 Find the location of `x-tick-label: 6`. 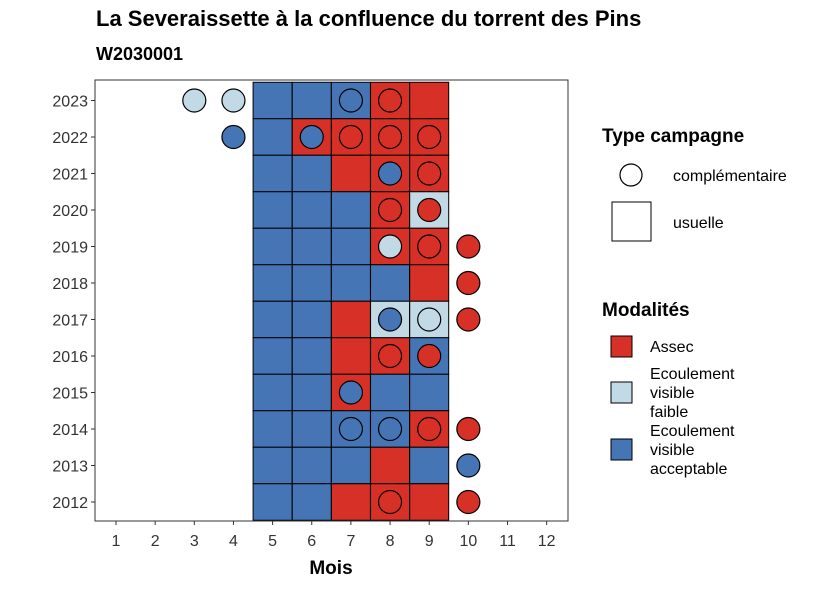

x-tick-label: 6 is located at coordinates (311, 541).